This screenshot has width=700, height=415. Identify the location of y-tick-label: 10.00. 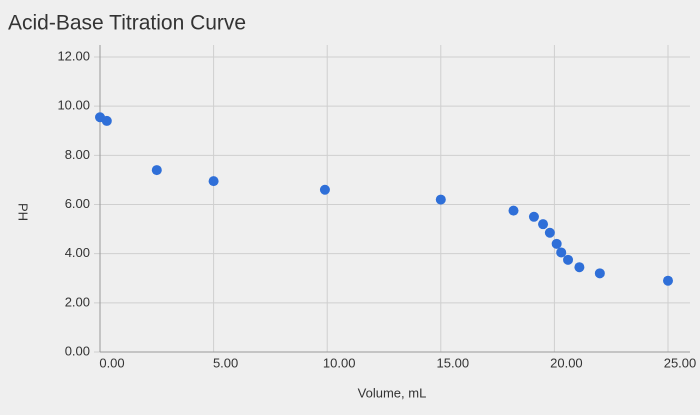
(73, 105).